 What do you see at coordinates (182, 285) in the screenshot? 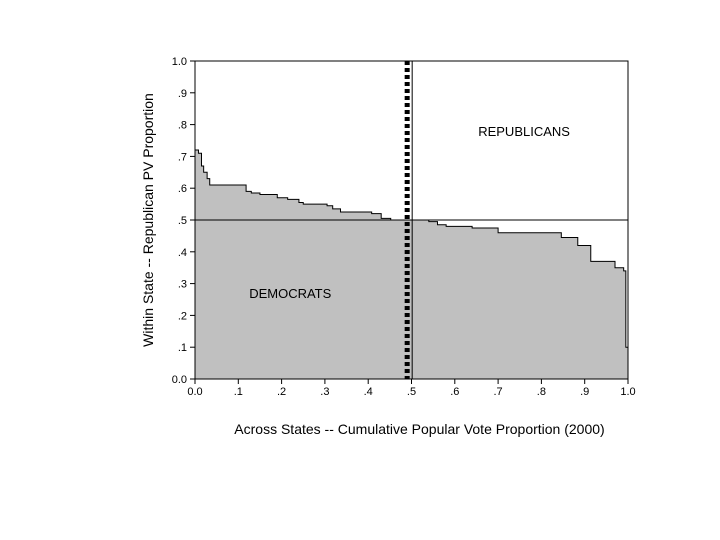
I see `y-tick-label: .3` at bounding box center [182, 285].